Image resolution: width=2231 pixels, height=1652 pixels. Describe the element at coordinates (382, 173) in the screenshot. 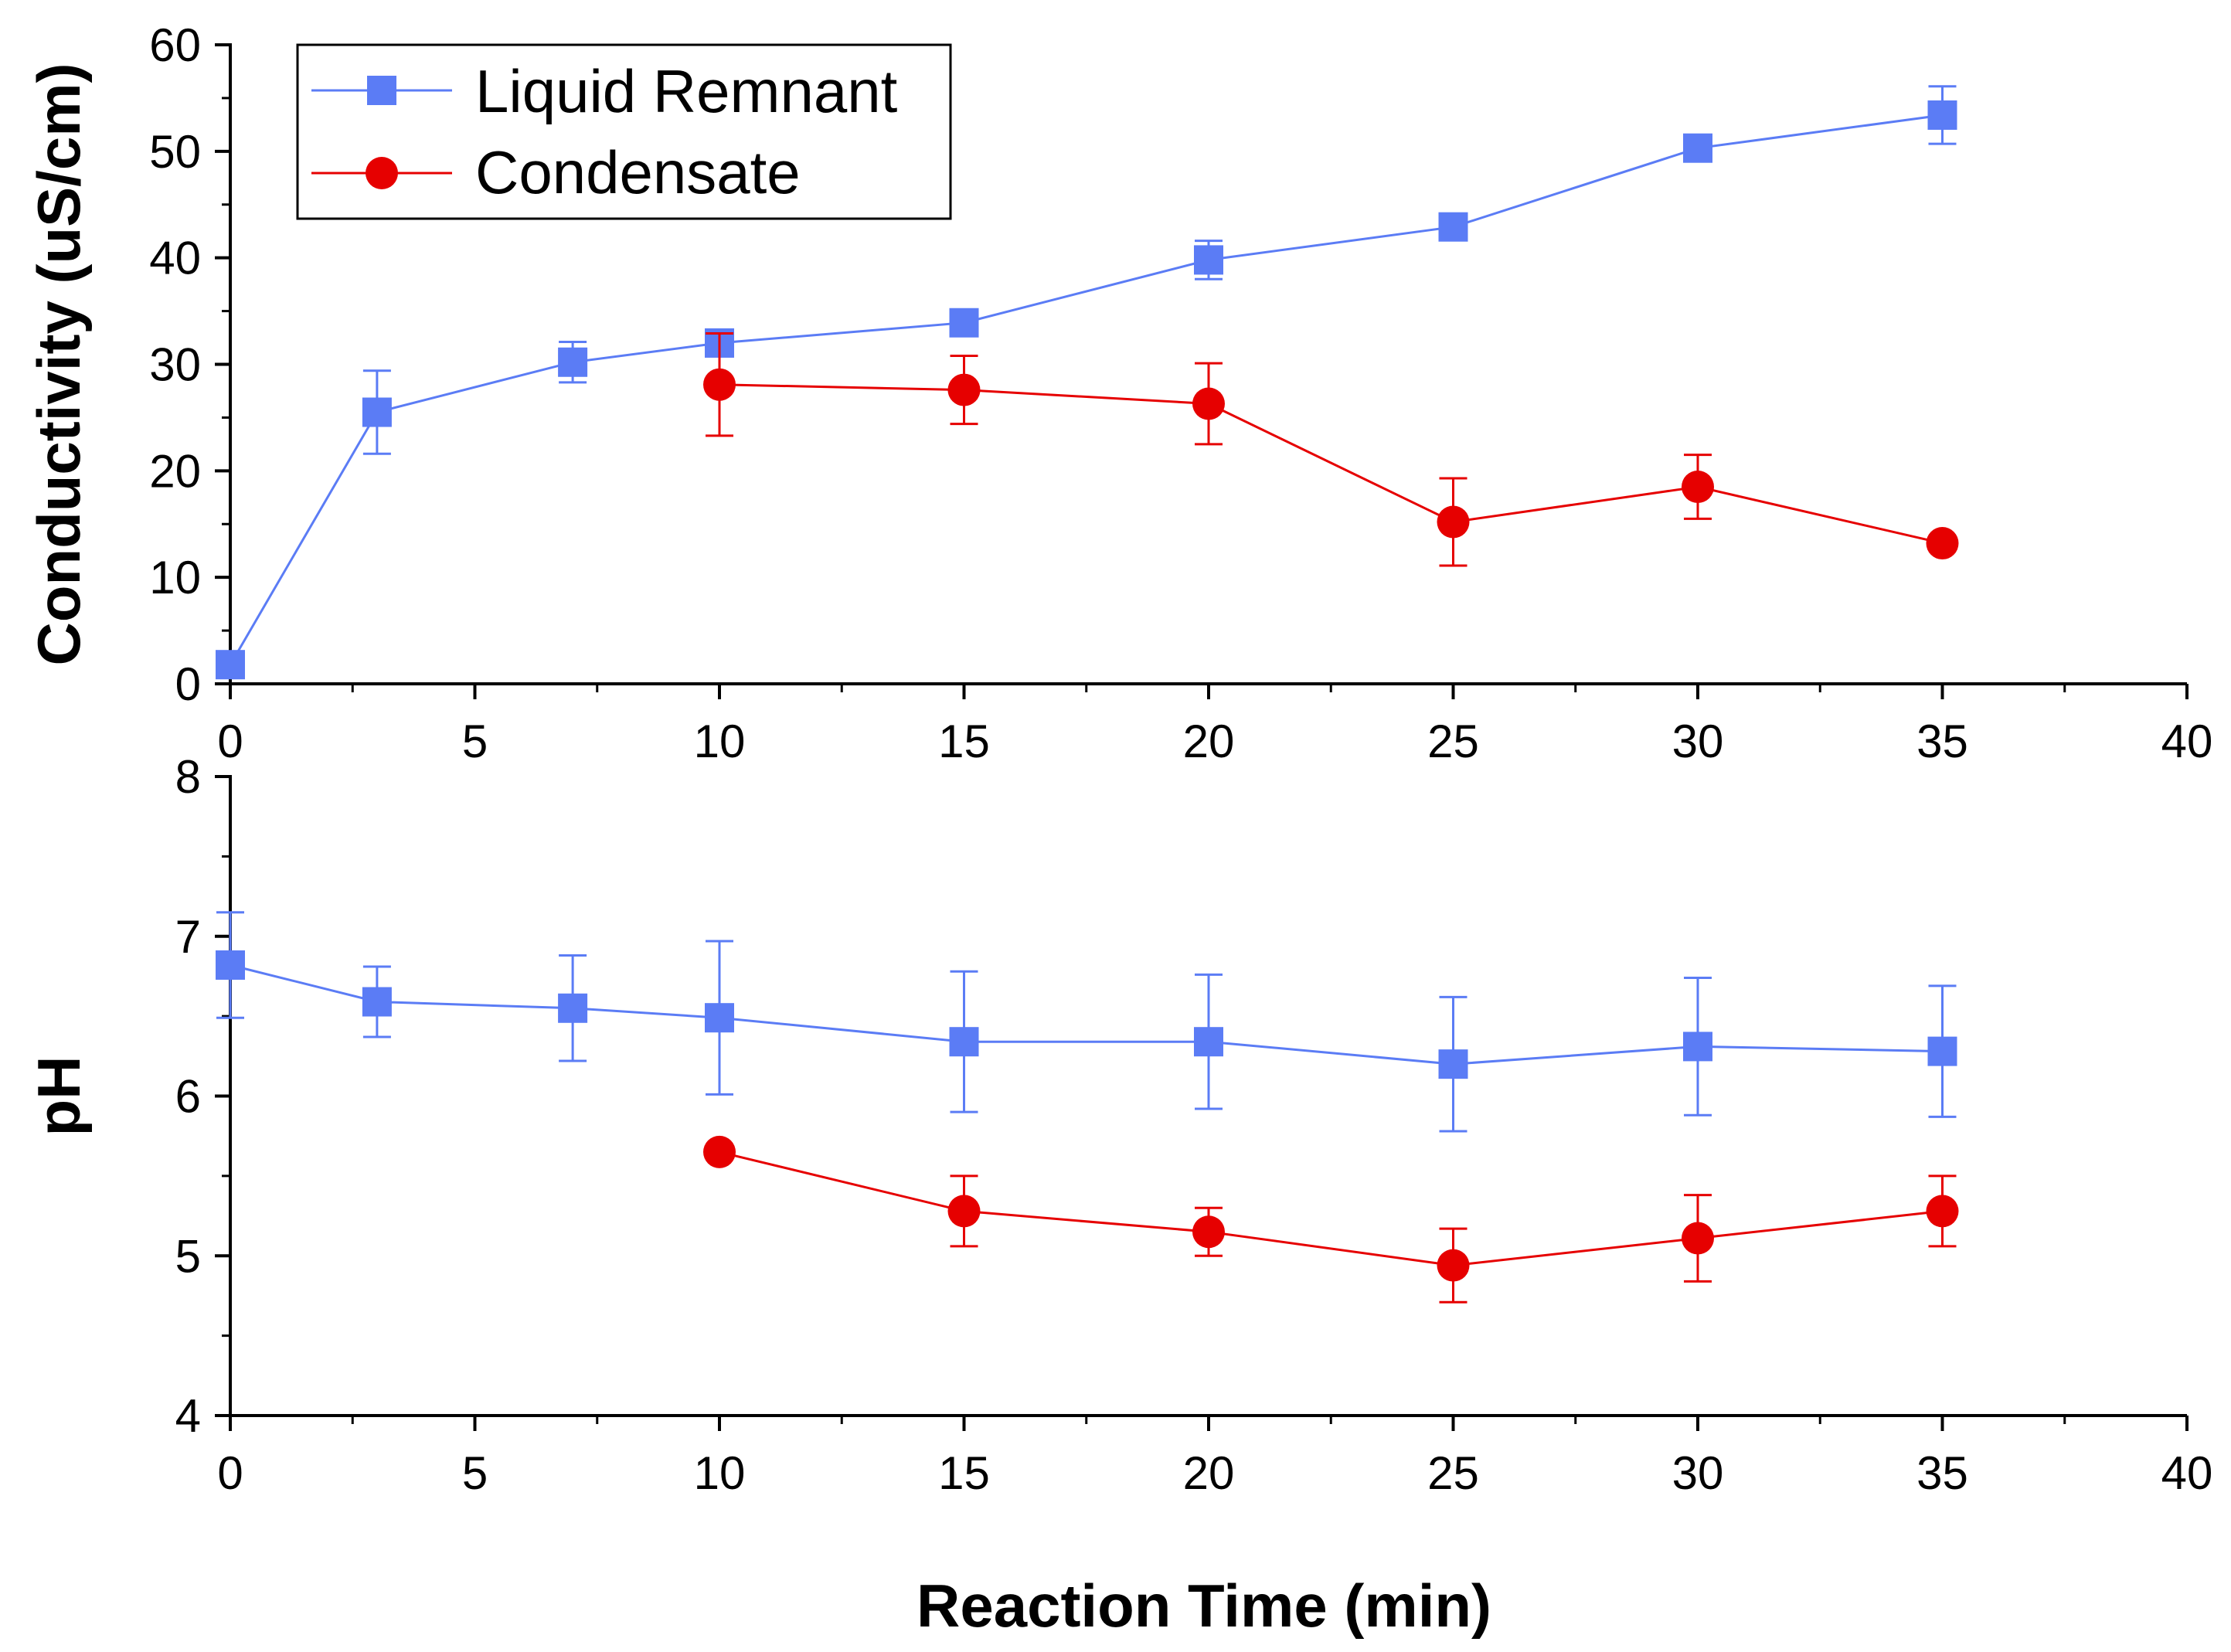

I see `legend-marker-circle` at that location.